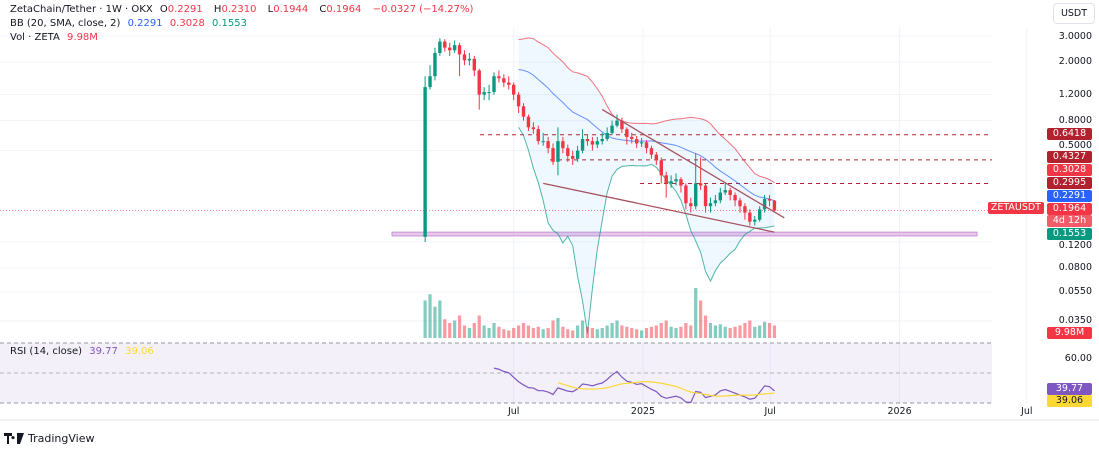 This screenshot has height=454, width=1099. Describe the element at coordinates (103, 351) in the screenshot. I see `rsi-value: 39.77` at that location.